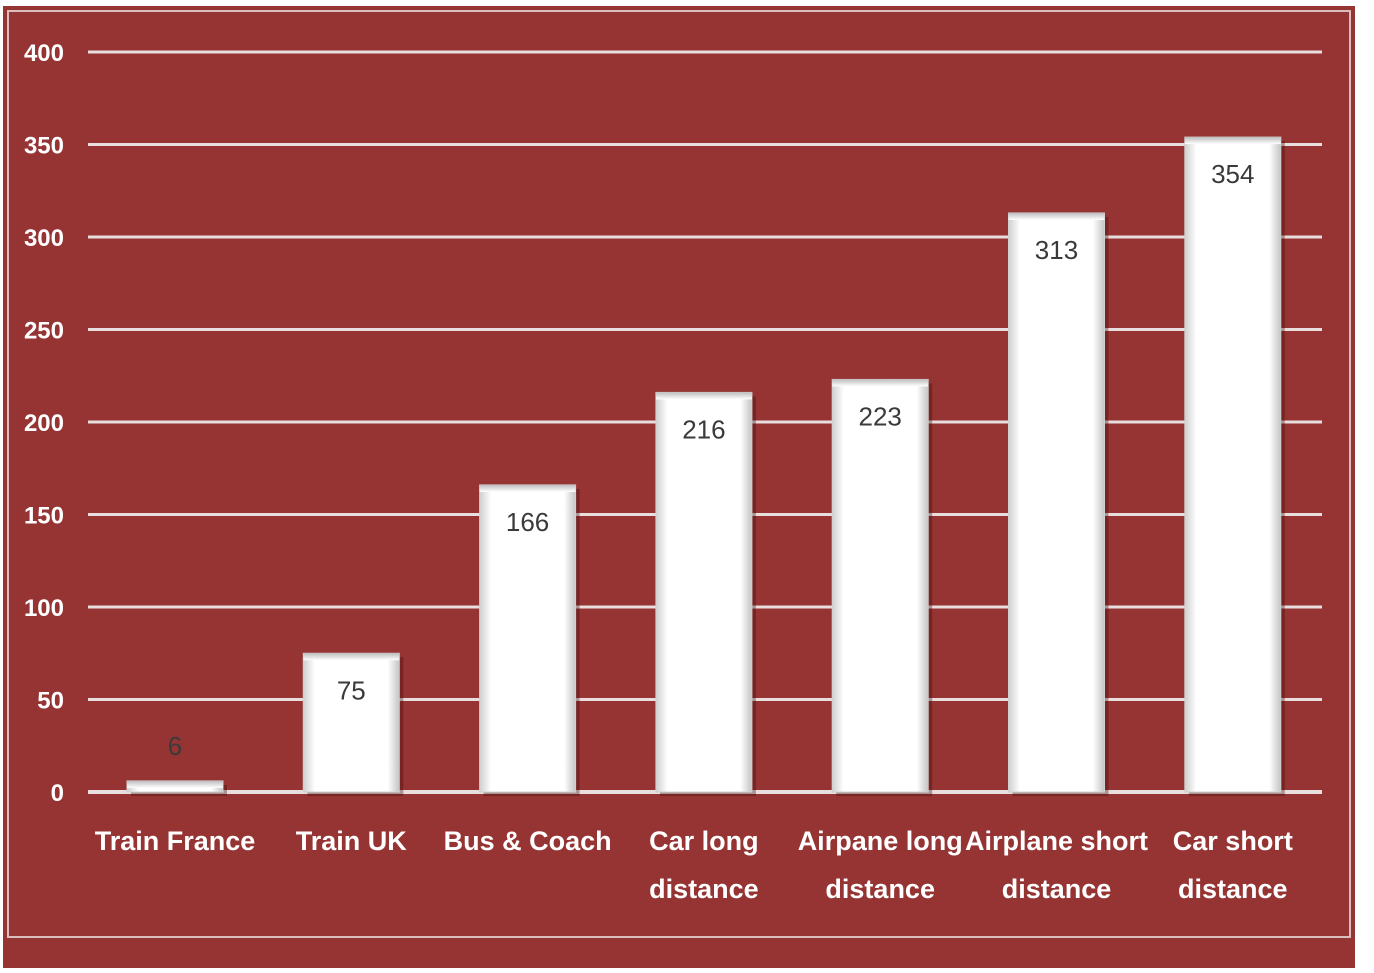 Image resolution: width=1374 pixels, height=973 pixels. I want to click on x-category-label: Bus & Coach, so click(528, 841).